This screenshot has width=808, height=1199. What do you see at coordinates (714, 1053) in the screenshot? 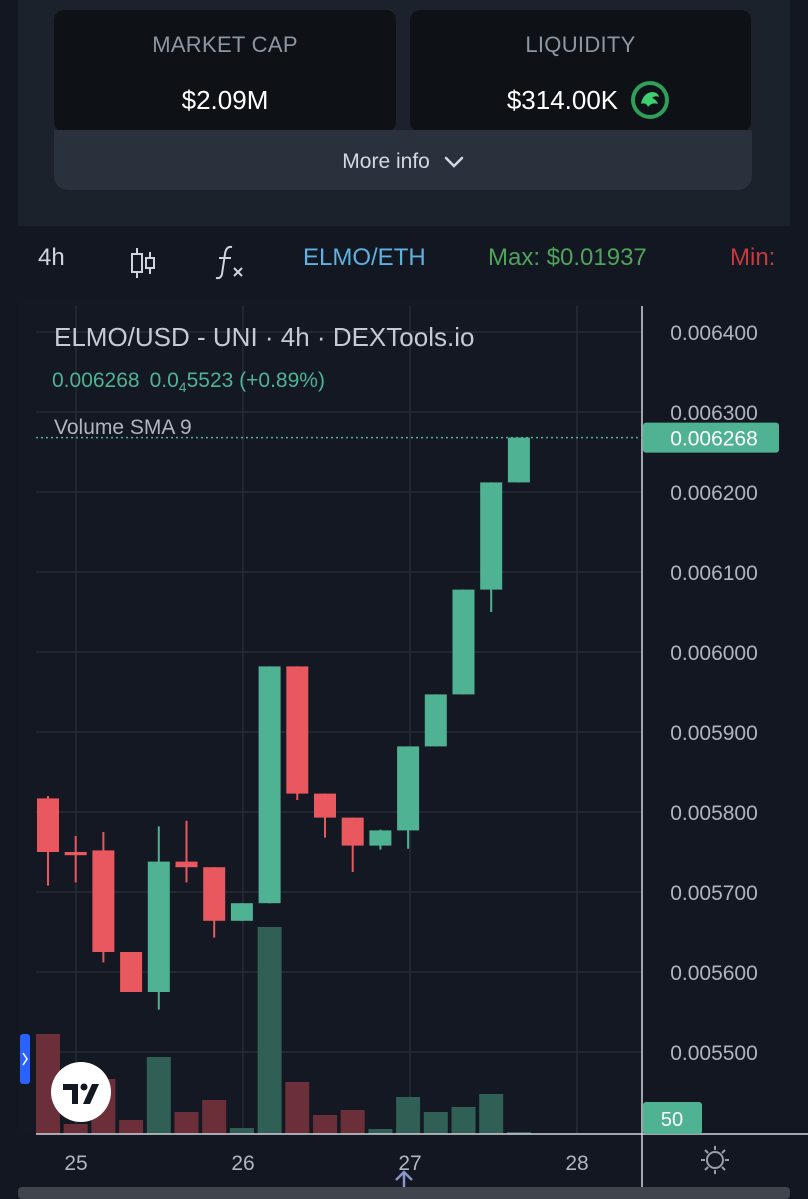
I see `y-tick-label: 0.005500` at bounding box center [714, 1053].